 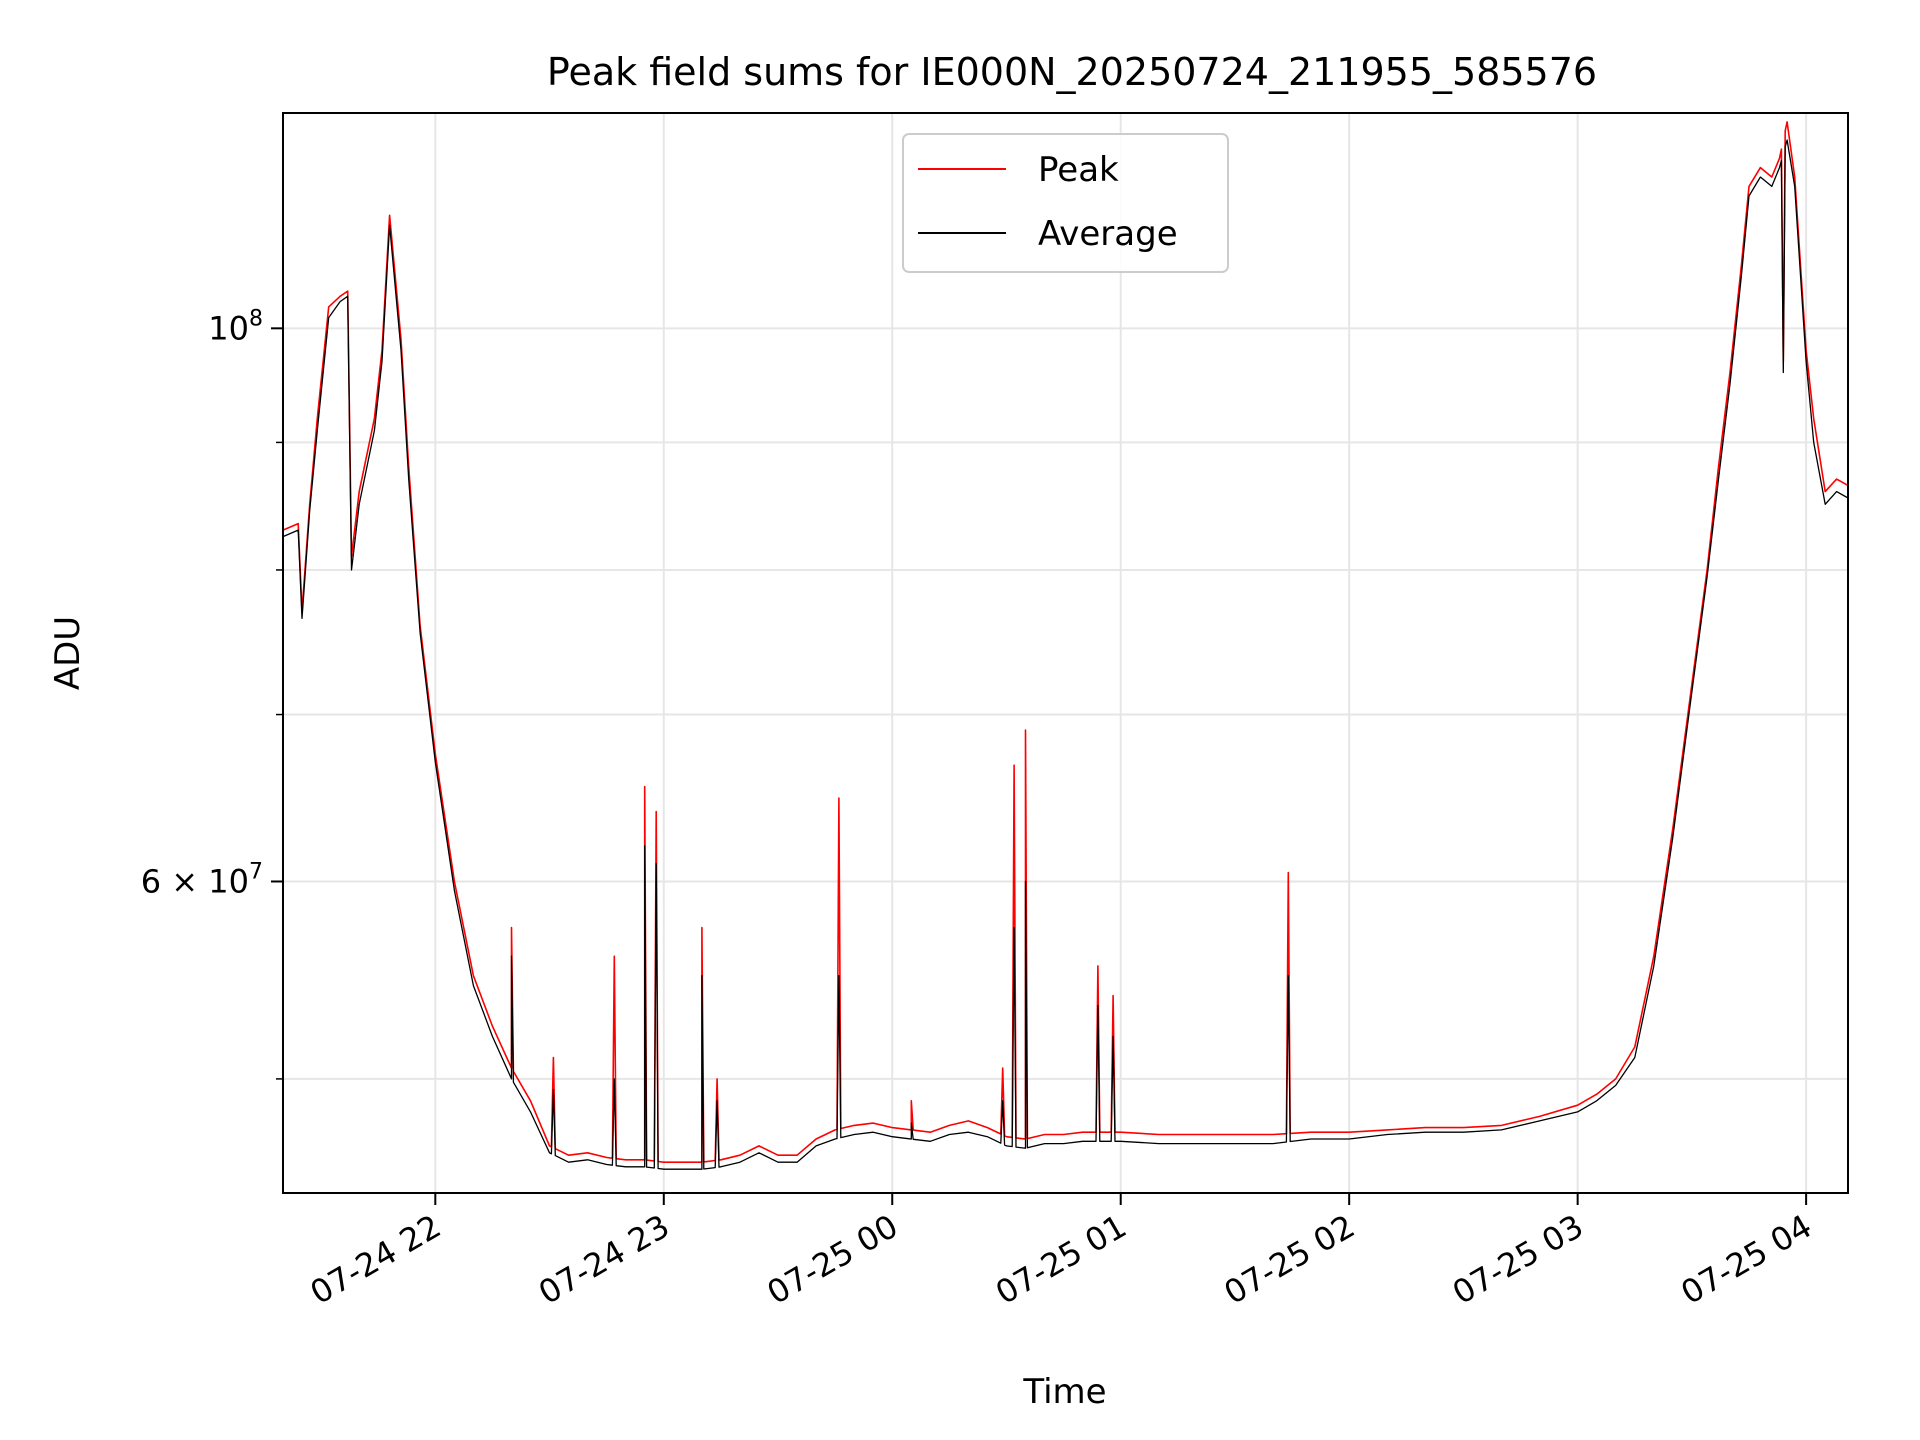 I want to click on y-axis-label: ADU, so click(x=68, y=653).